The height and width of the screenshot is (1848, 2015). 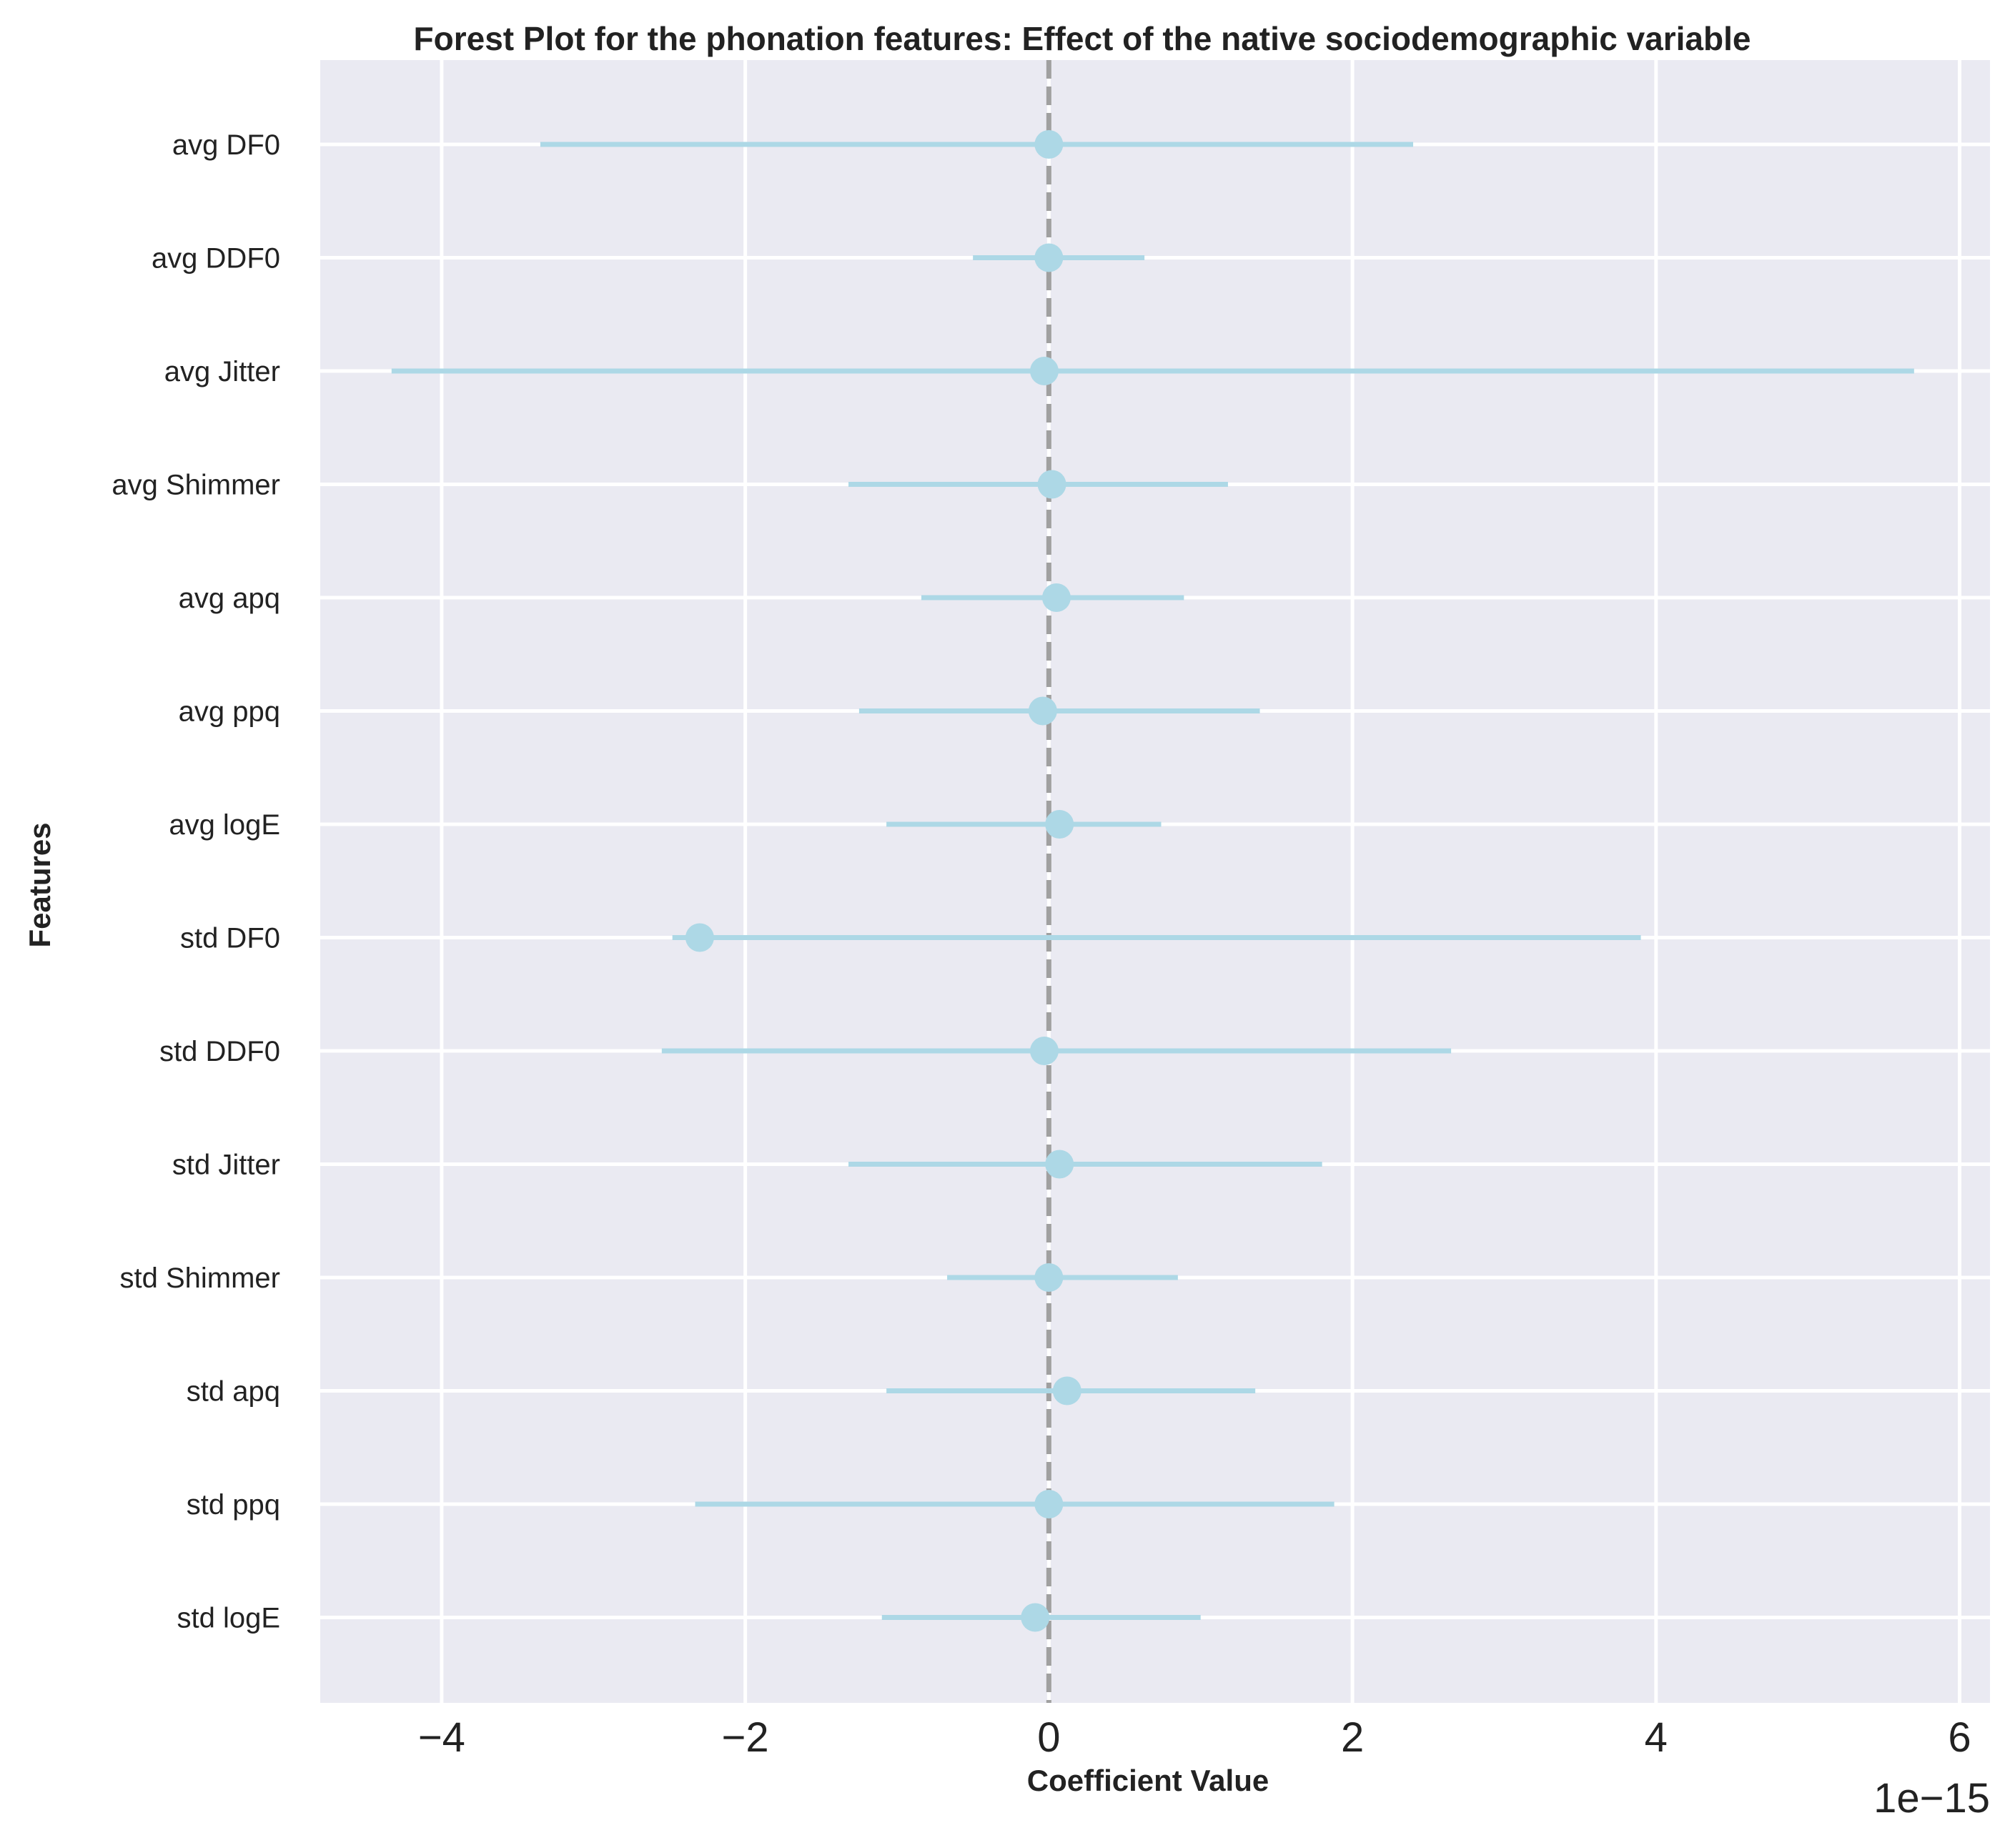 I want to click on y-tick-label: avg Jitter, so click(x=222, y=371).